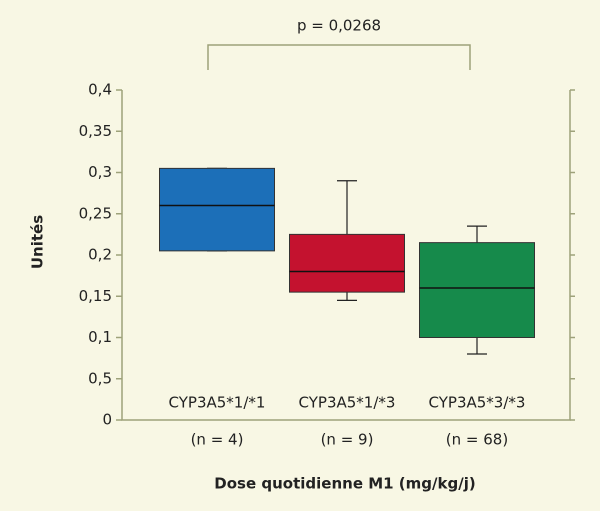 This screenshot has height=511, width=600. Describe the element at coordinates (100, 90) in the screenshot. I see `y-tick-label: 0,4` at that location.